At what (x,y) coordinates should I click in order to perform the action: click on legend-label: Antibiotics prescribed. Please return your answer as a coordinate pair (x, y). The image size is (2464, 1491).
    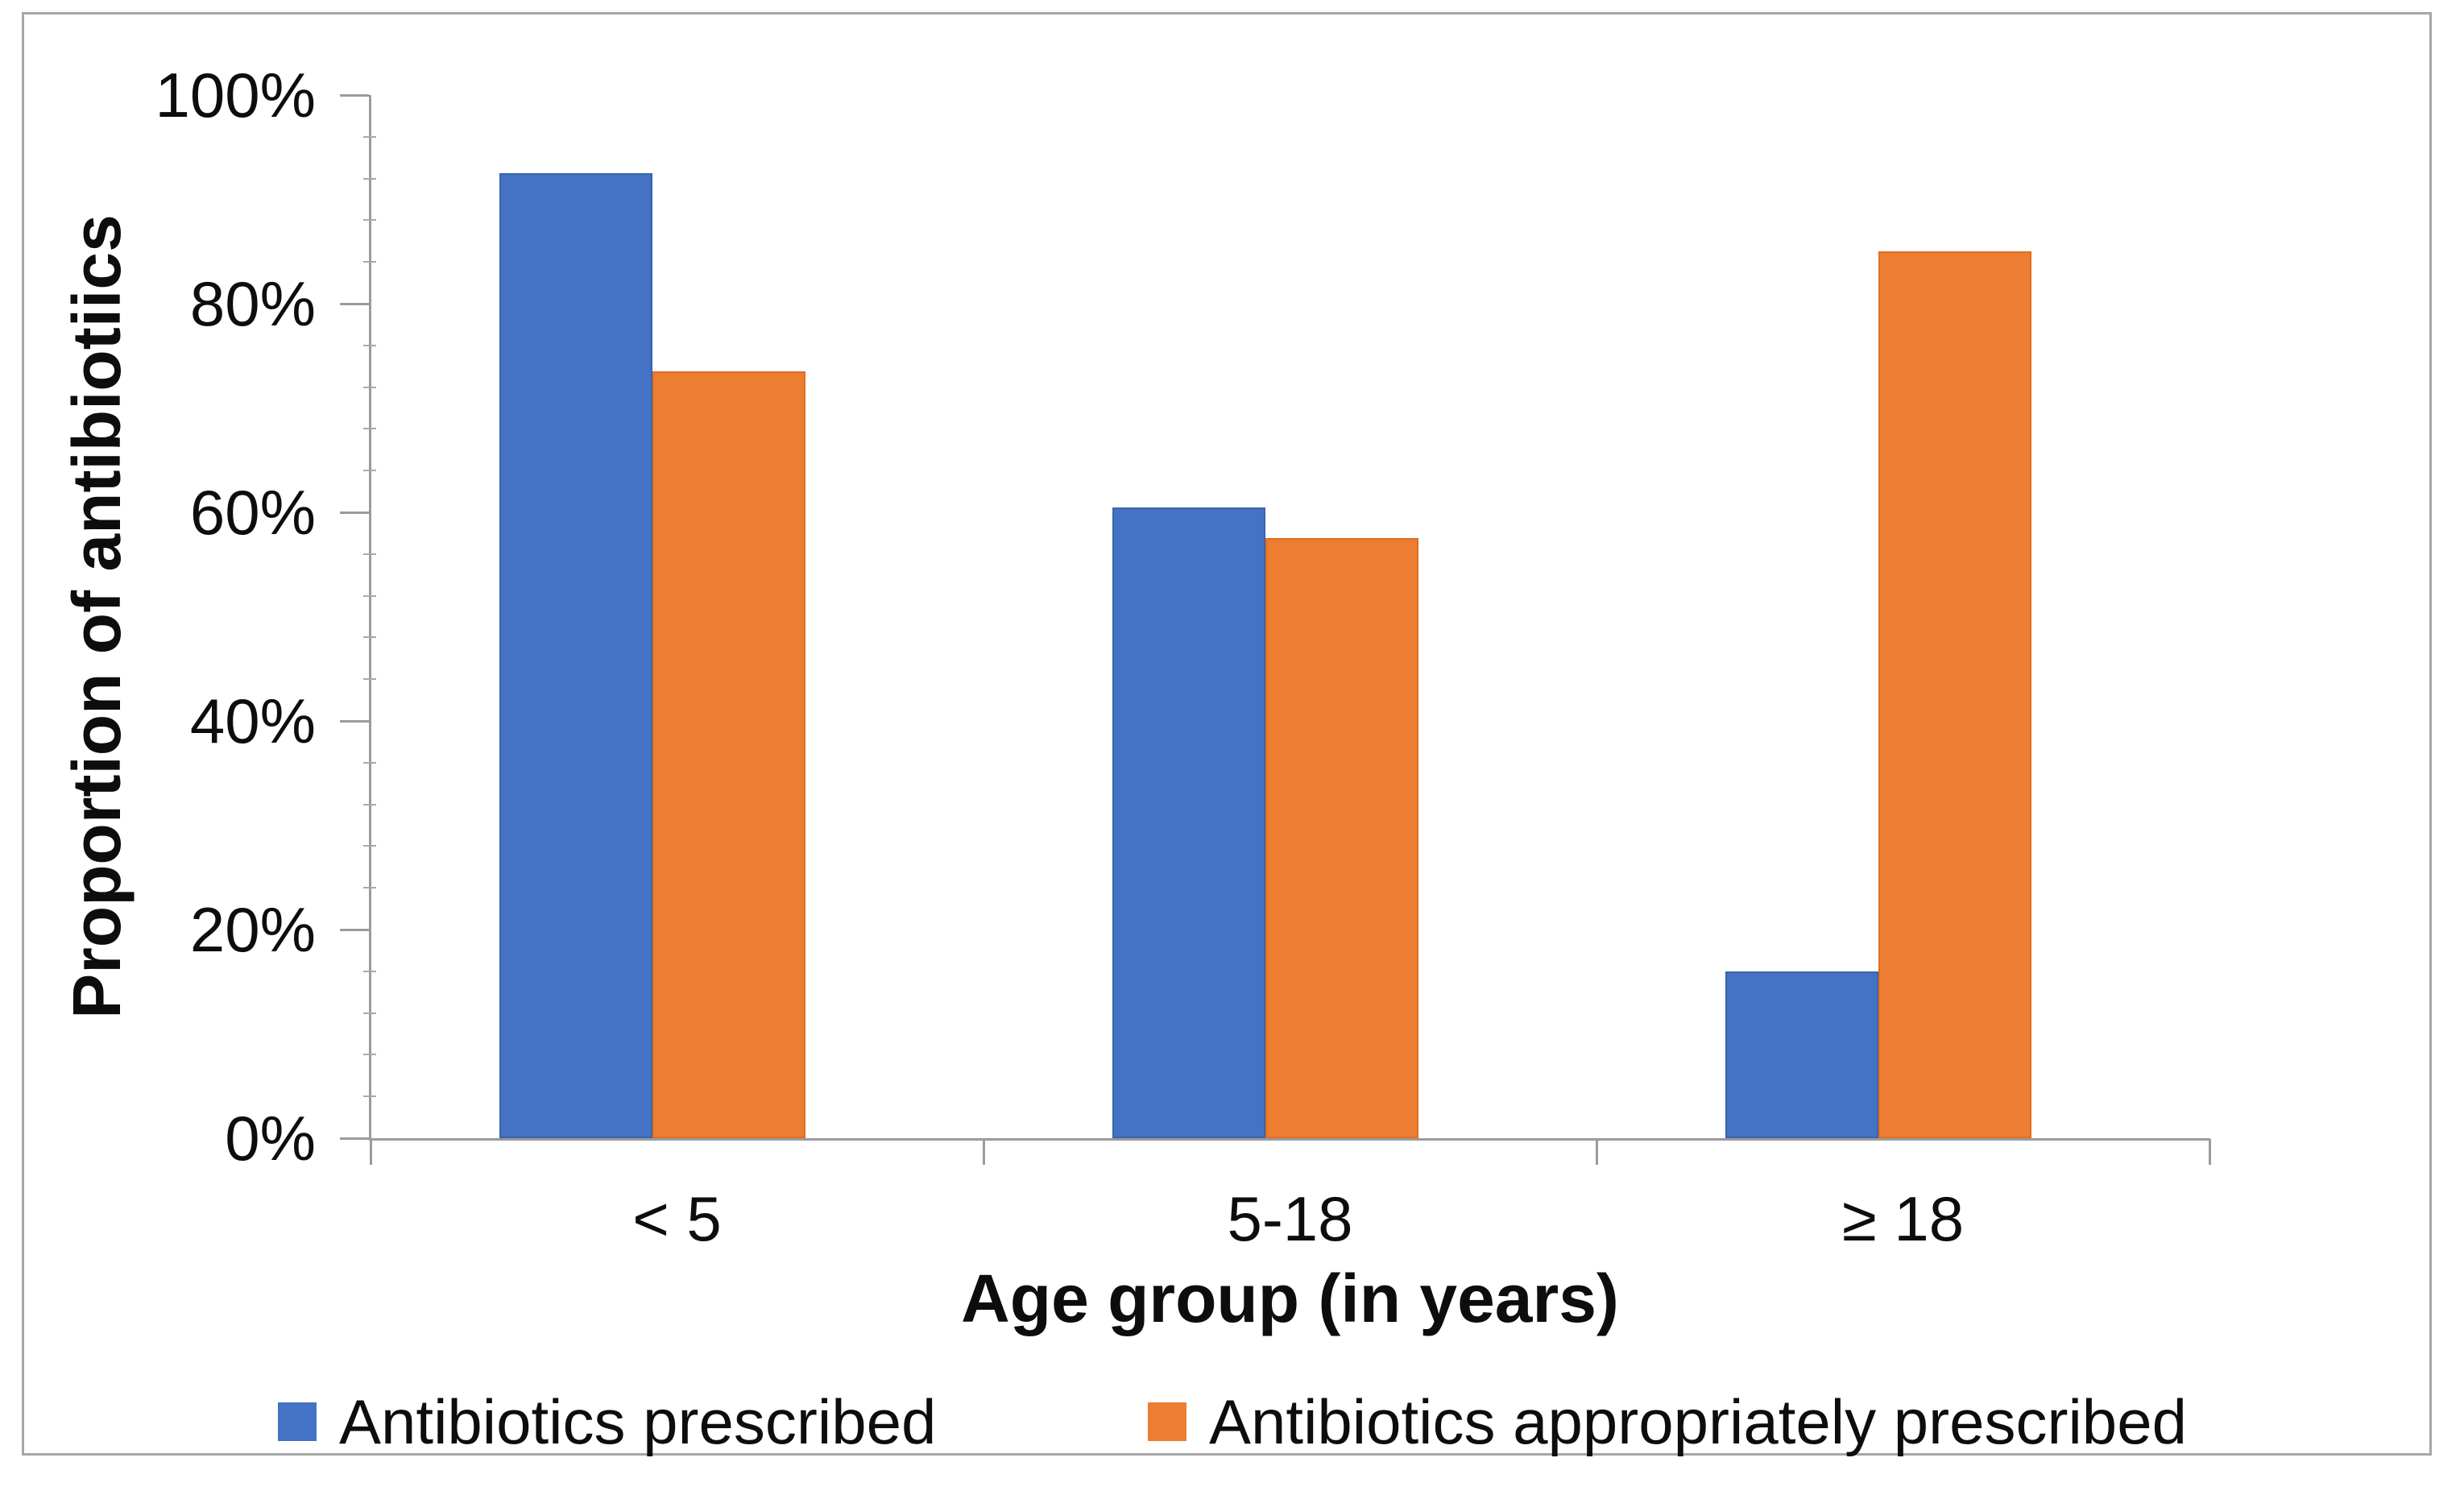
    Looking at the image, I should click on (638, 1422).